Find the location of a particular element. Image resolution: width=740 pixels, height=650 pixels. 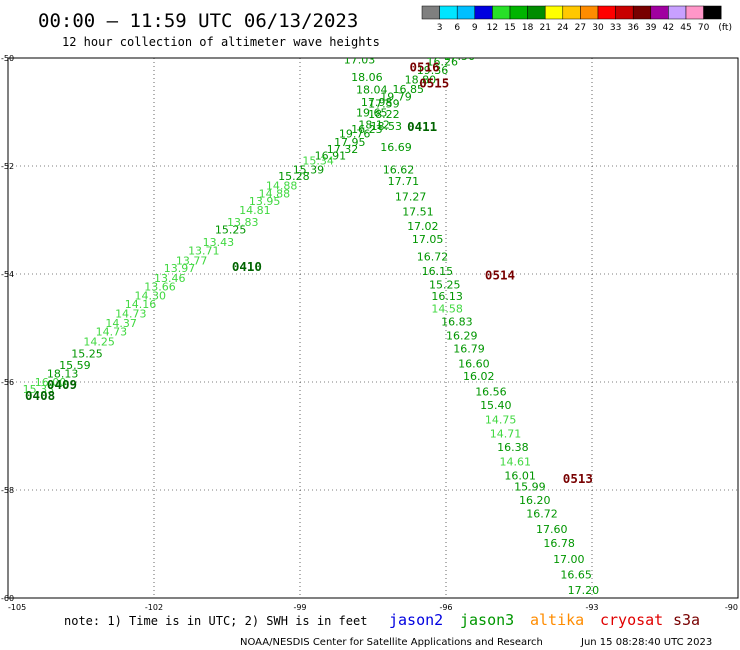

y-tick-label: -56 is located at coordinates (7, 382).